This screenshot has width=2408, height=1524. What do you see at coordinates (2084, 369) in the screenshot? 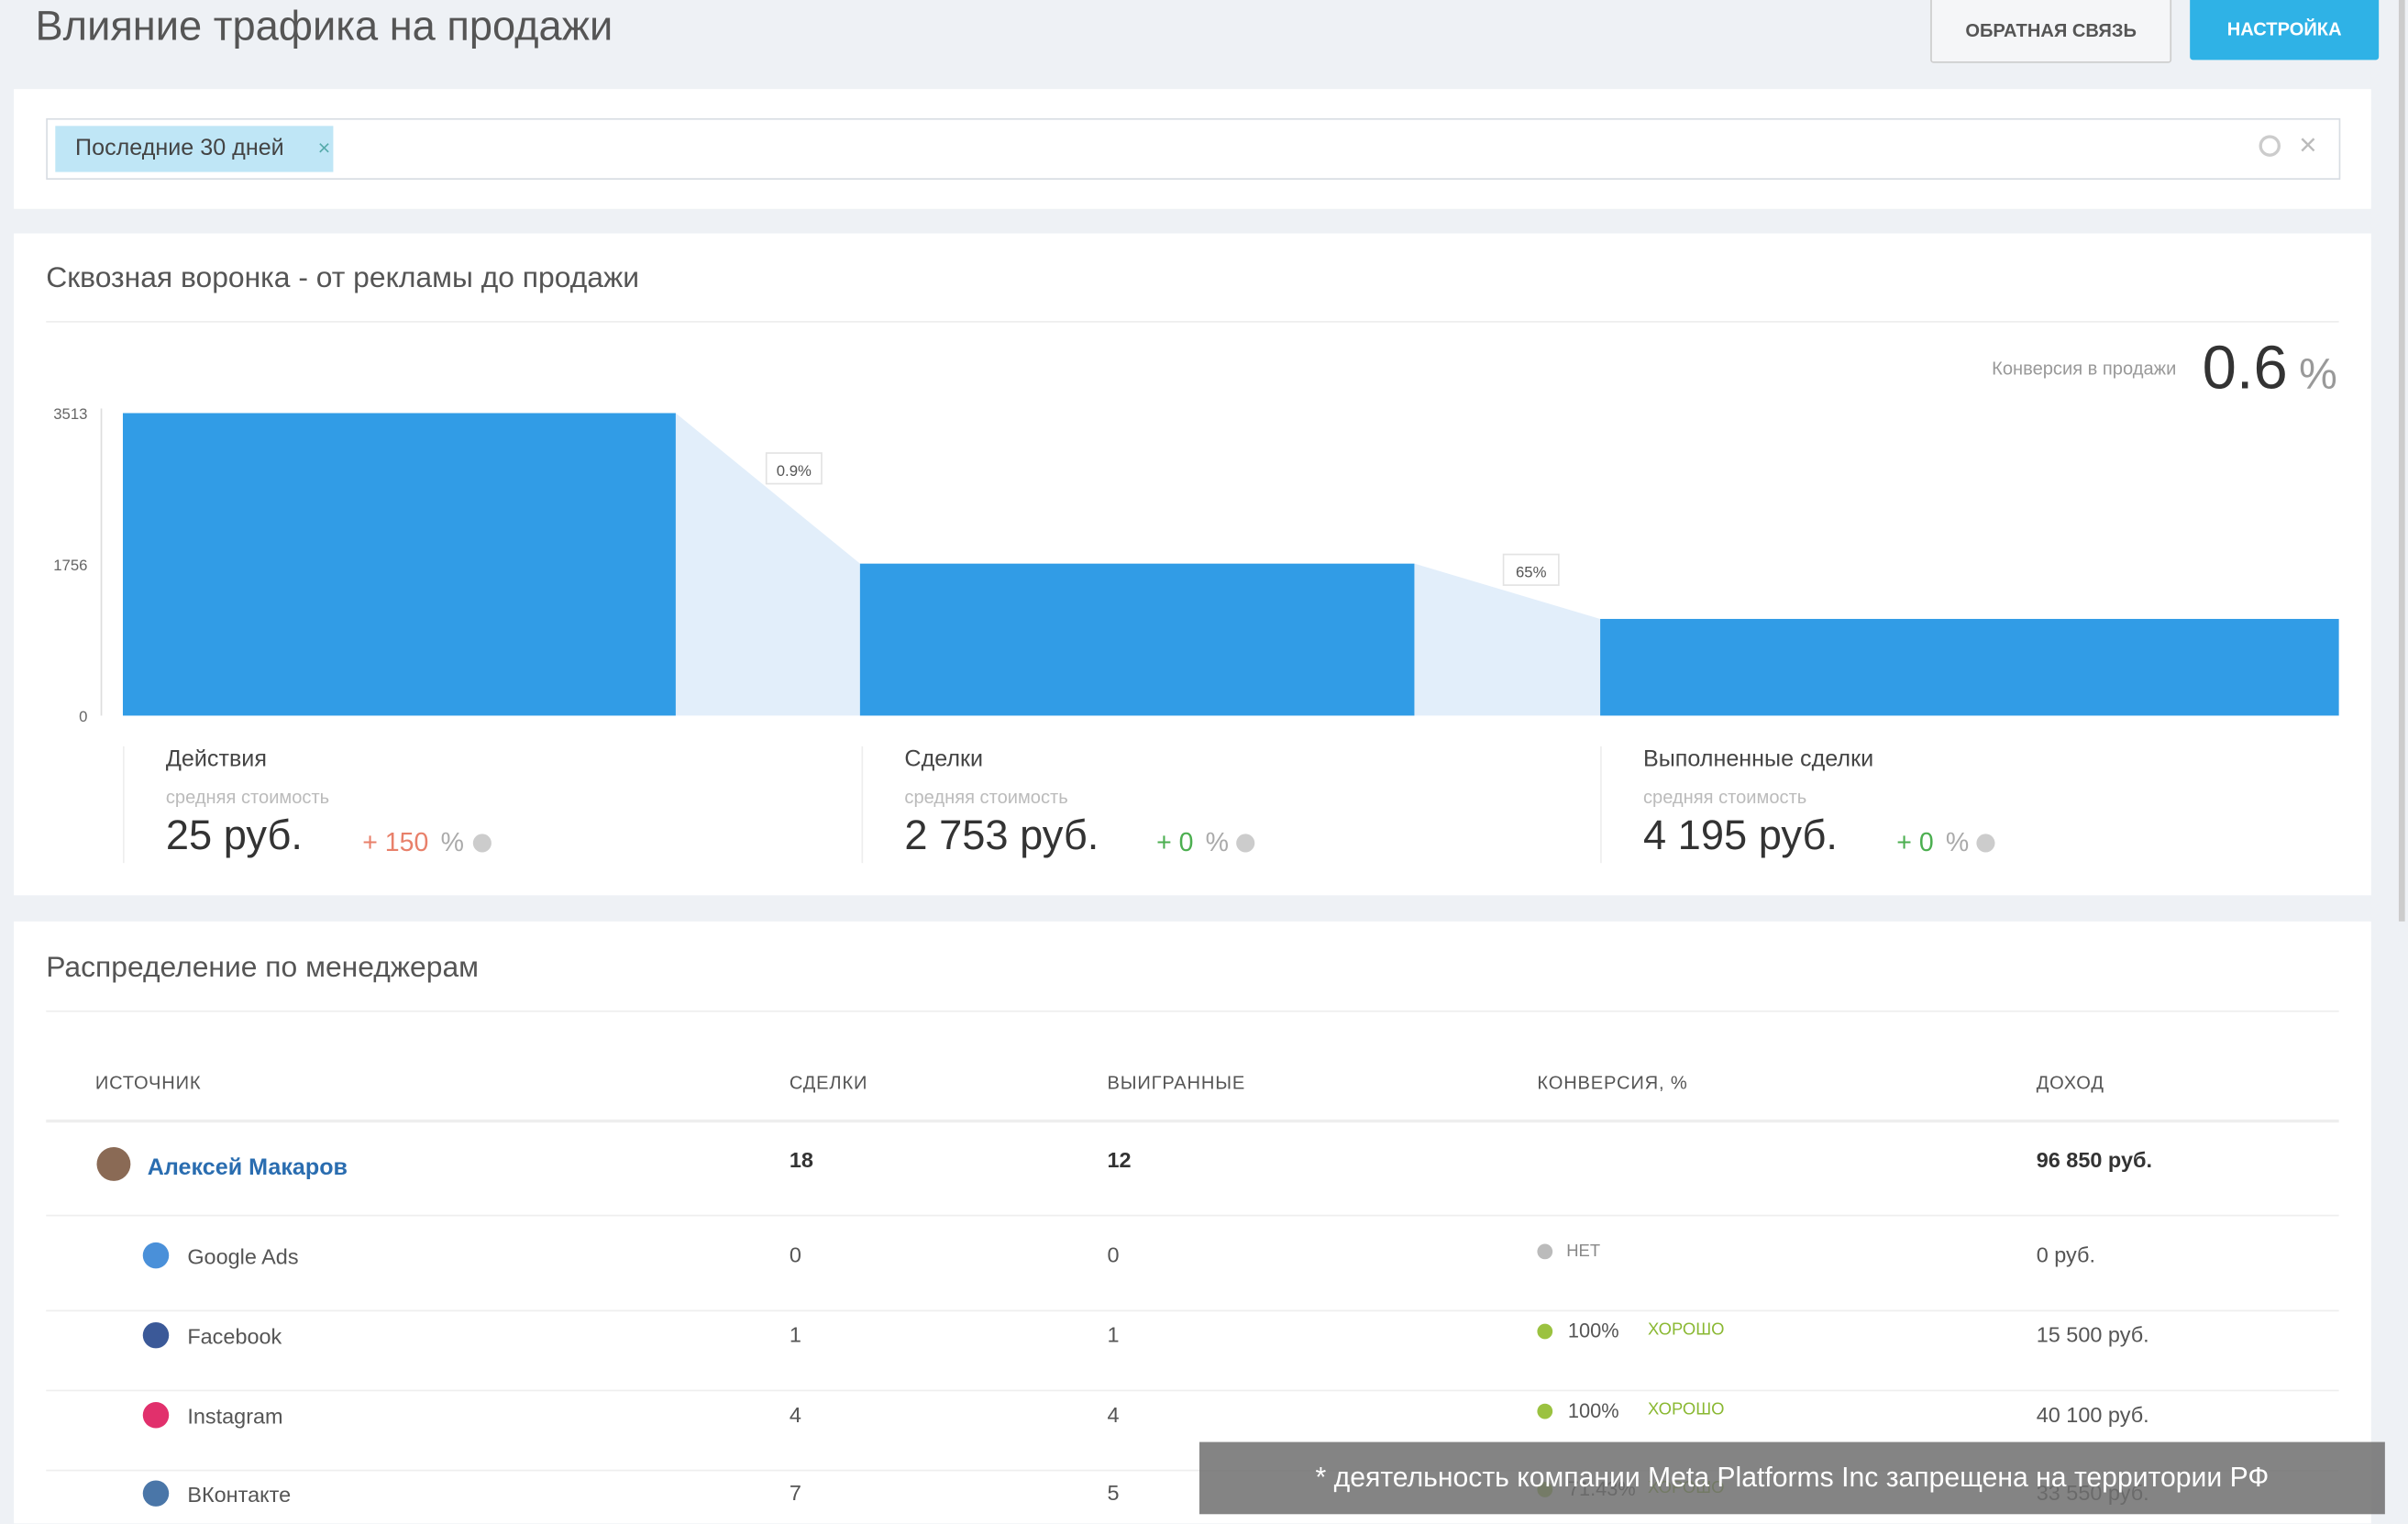
I see `conversion-label: Конверсия в продажи` at bounding box center [2084, 369].